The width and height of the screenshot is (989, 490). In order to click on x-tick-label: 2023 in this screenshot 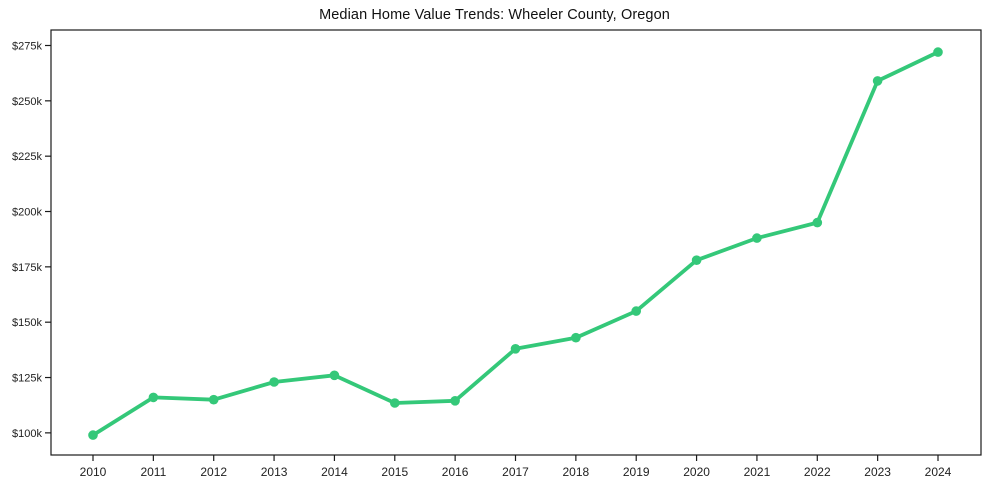, I will do `click(877, 472)`.